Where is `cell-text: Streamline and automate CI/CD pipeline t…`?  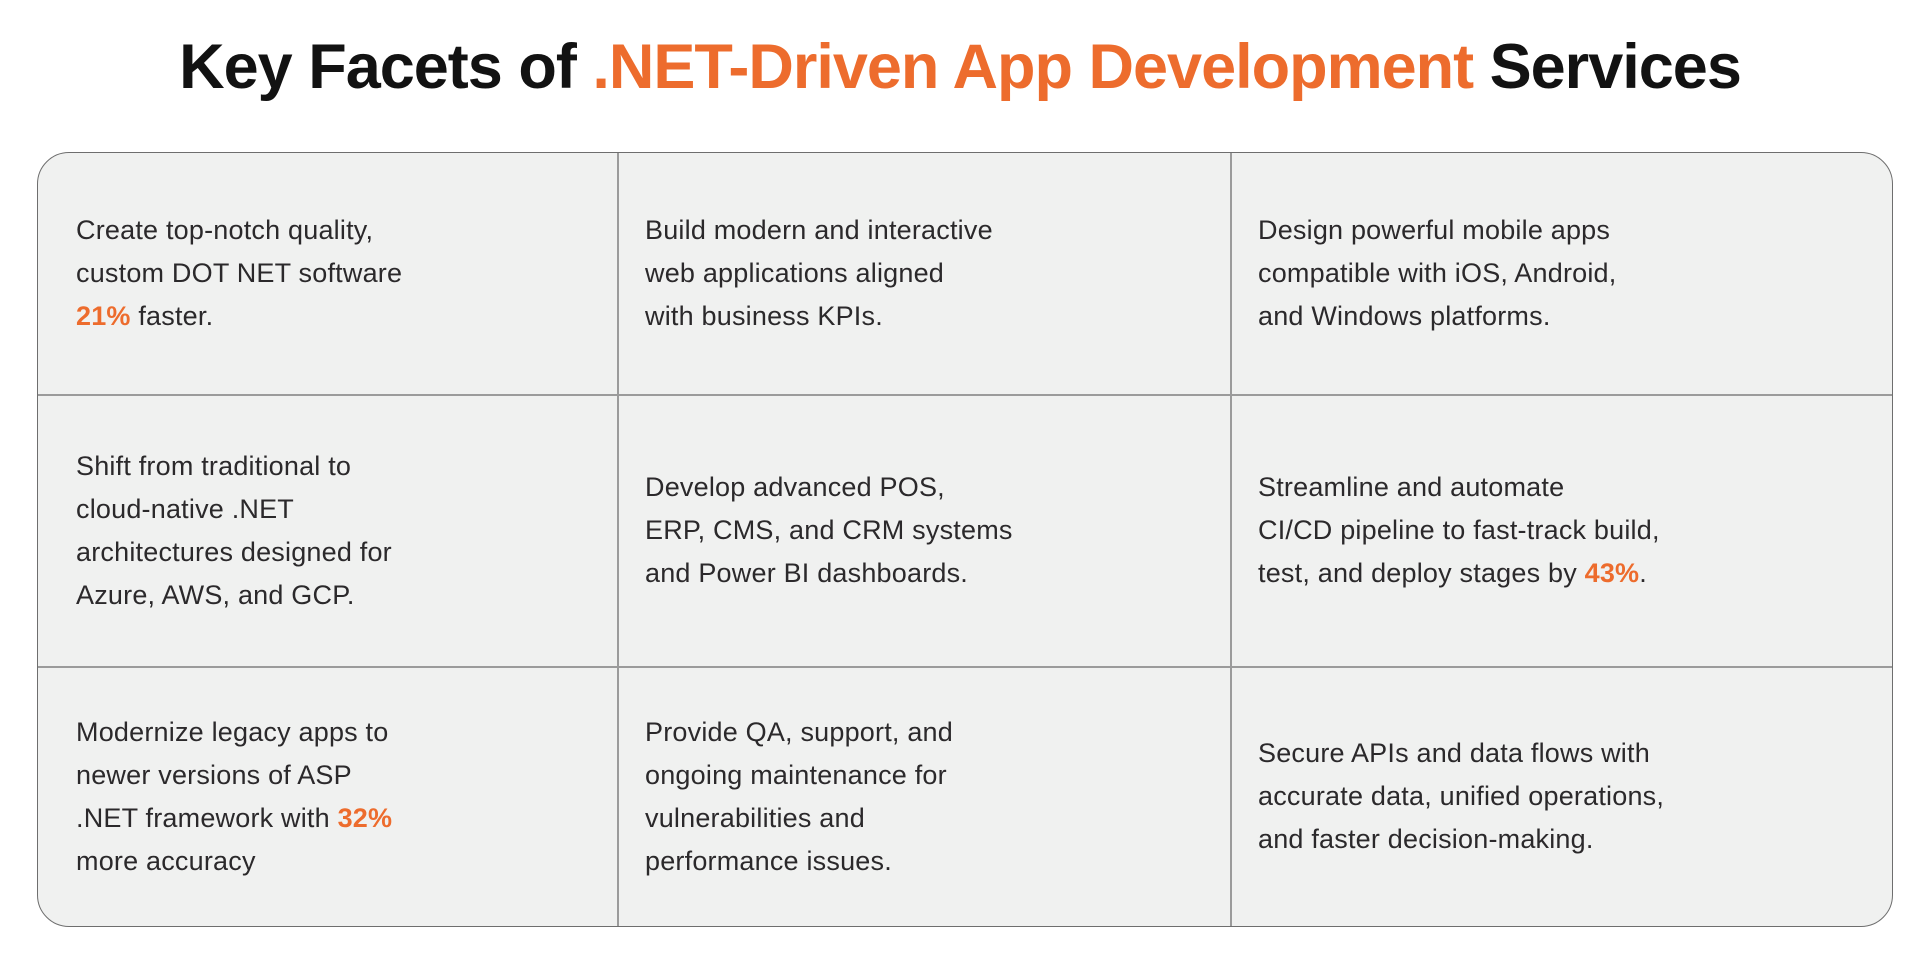
cell-text: Streamline and automate CI/CD pipeline t… is located at coordinates (1459, 530).